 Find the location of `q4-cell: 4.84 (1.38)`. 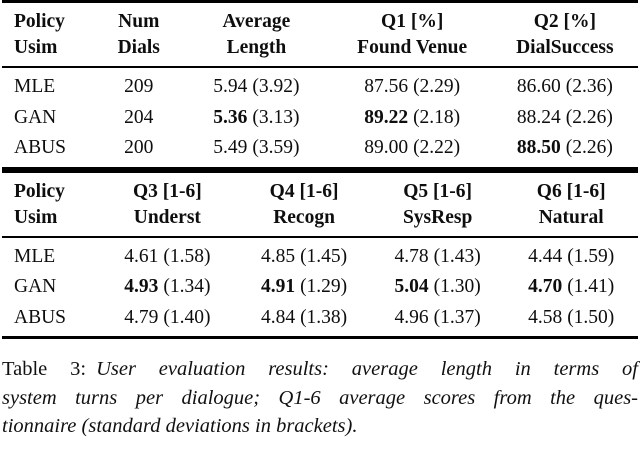

q4-cell: 4.84 (1.38) is located at coordinates (304, 317).